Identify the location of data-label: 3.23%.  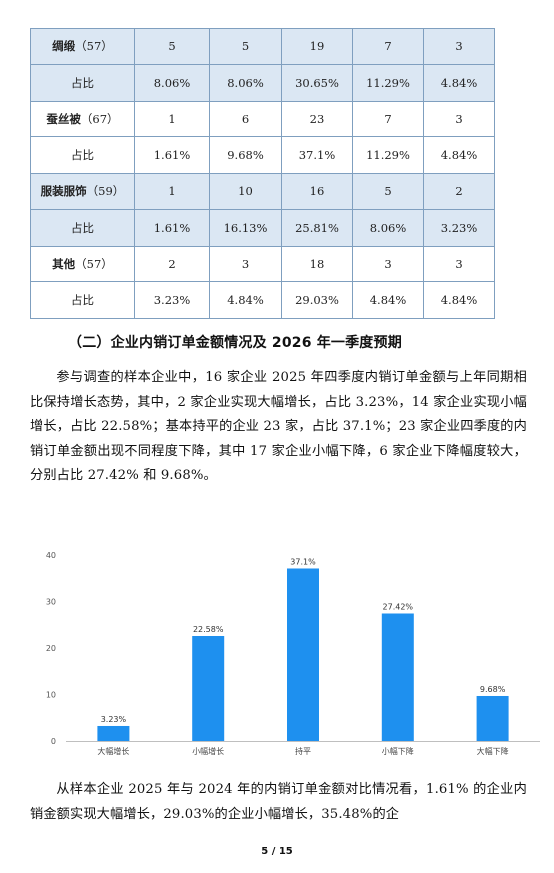
(114, 719).